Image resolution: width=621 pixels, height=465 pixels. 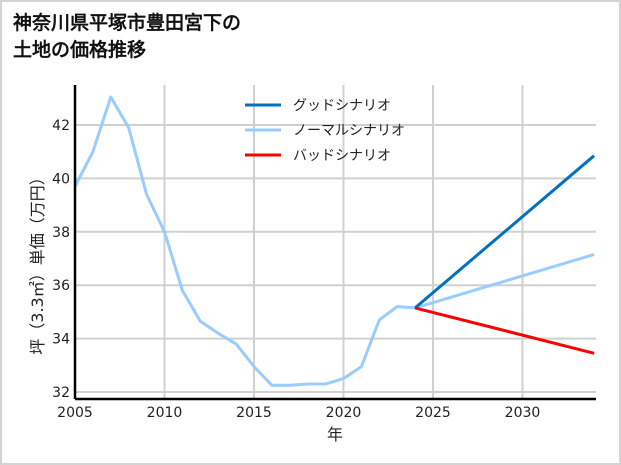 What do you see at coordinates (342, 156) in the screenshot?
I see `legend-label: バッドシナリオ` at bounding box center [342, 156].